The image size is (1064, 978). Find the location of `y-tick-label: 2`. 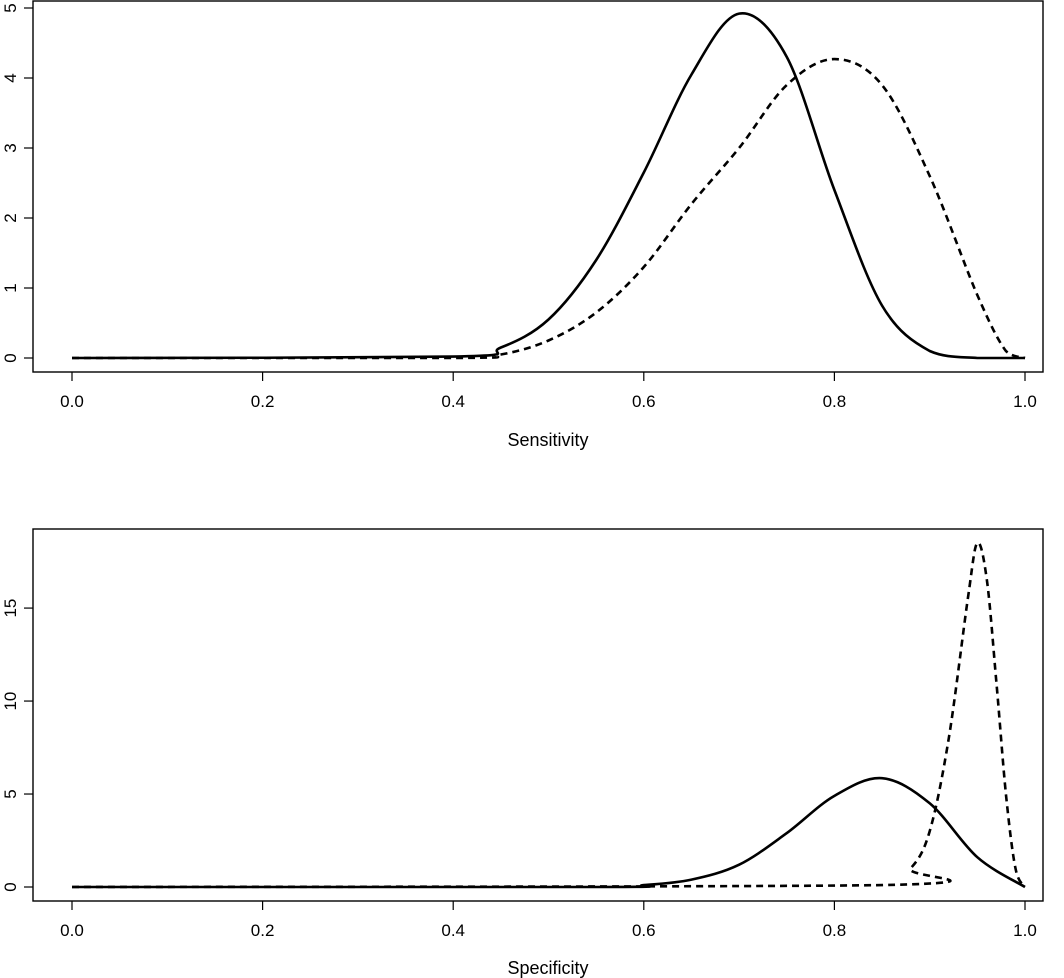

y-tick-label: 2 is located at coordinates (10, 217).